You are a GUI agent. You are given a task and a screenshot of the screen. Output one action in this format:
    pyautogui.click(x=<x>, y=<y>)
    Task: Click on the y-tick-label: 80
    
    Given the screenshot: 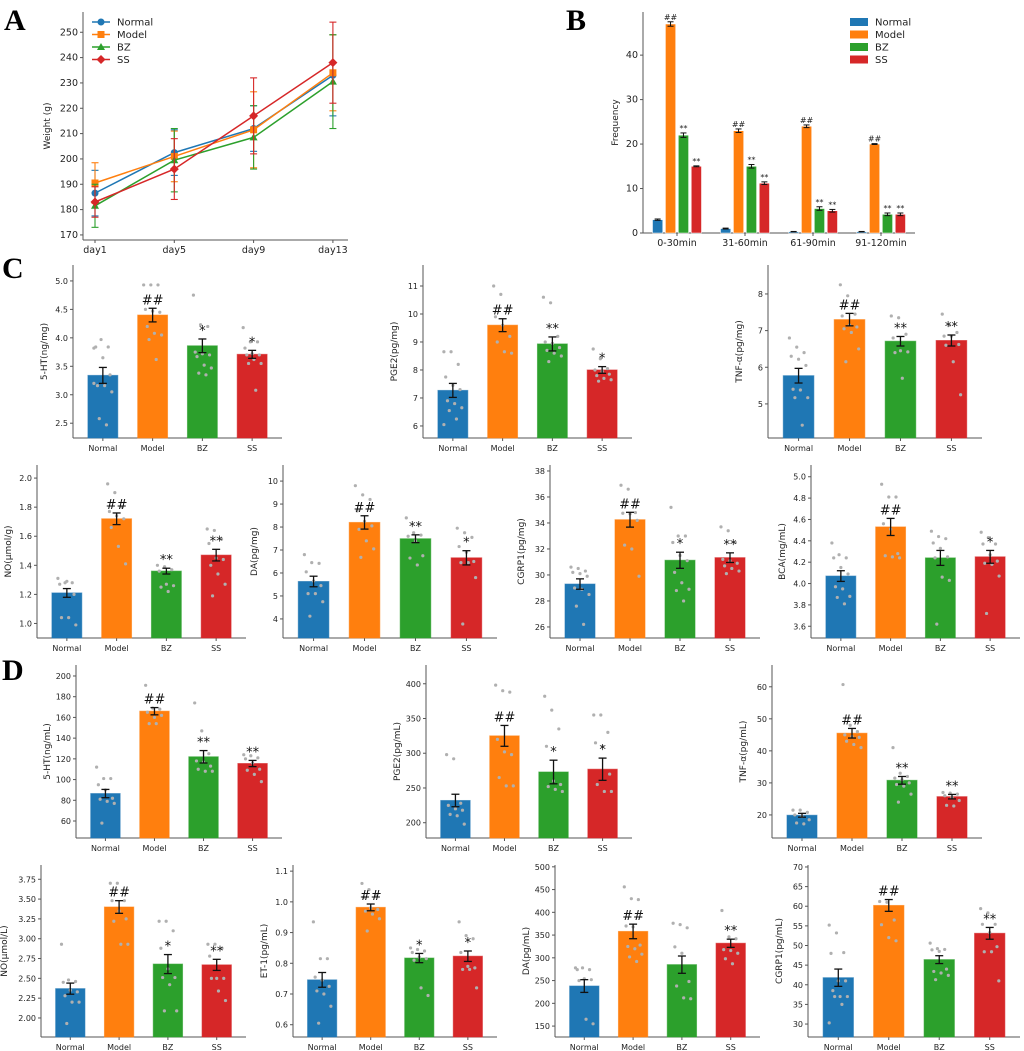 What is the action you would take?
    pyautogui.click(x=66, y=800)
    